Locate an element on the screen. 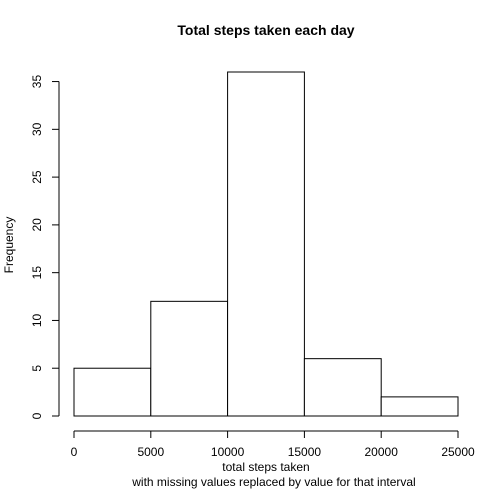 The height and width of the screenshot is (504, 504). x-tick-label: 20000 is located at coordinates (382, 452).